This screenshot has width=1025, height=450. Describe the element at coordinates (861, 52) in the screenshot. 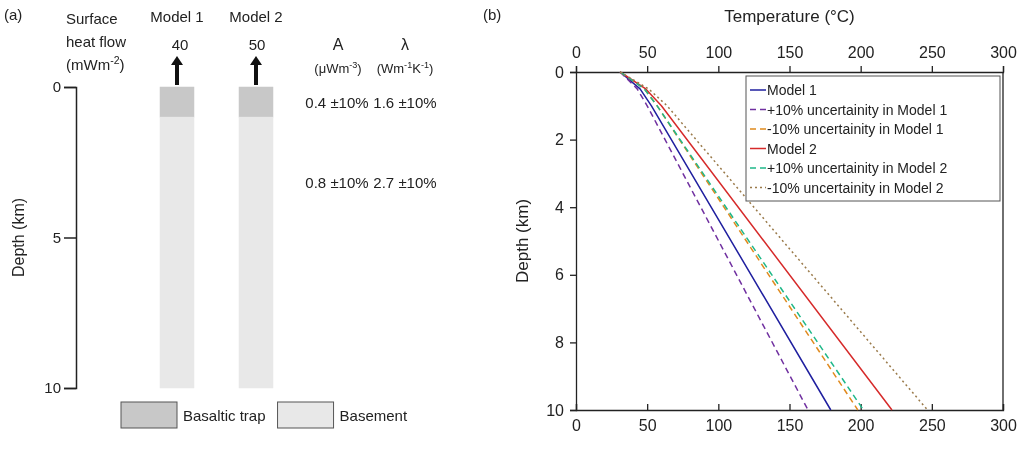

I see `x2-tick-label: 200` at that location.